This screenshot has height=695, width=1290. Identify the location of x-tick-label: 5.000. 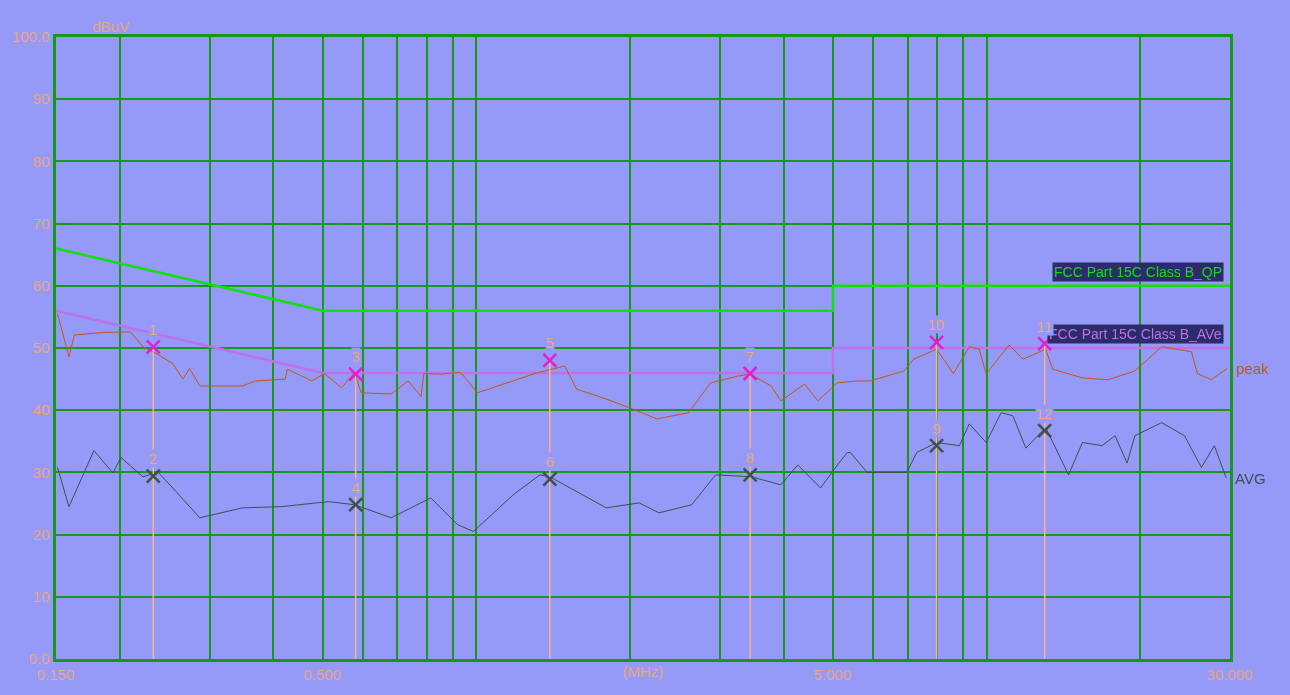
(833, 674).